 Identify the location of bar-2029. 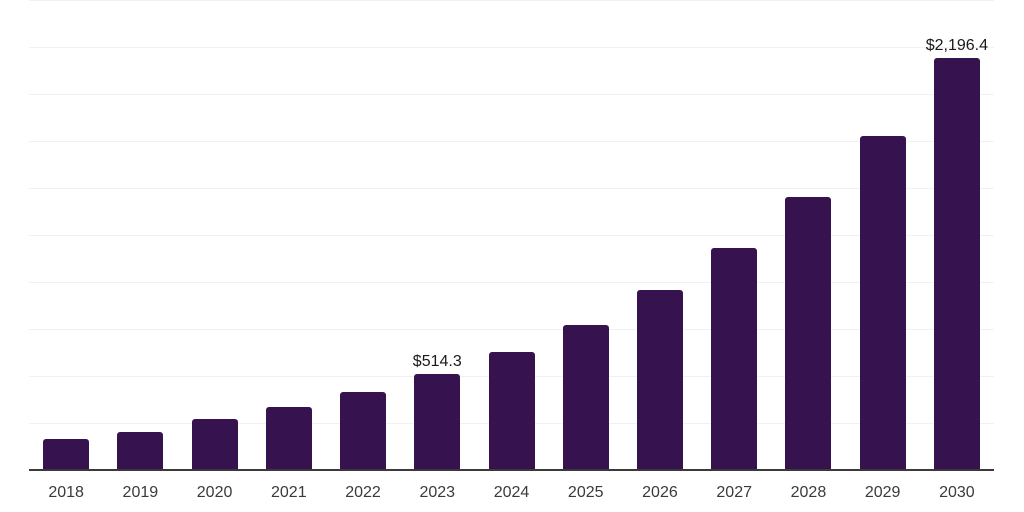
(882, 303).